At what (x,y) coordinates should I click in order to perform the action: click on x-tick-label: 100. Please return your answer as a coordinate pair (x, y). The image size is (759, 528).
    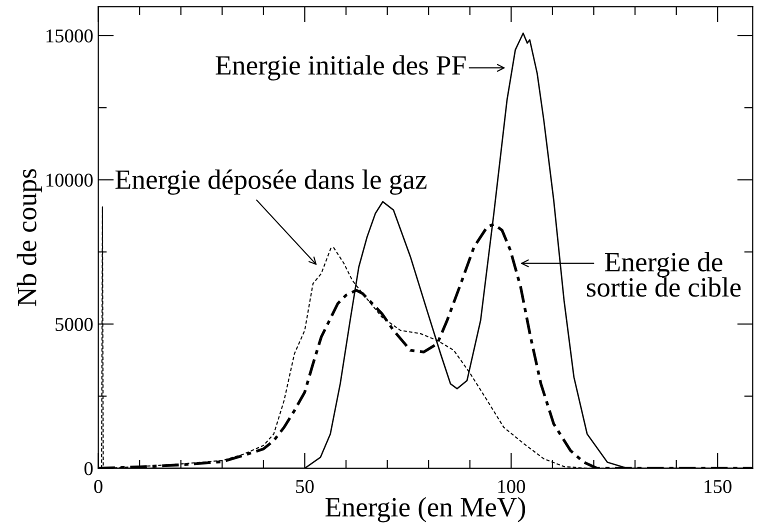
    Looking at the image, I should click on (512, 487).